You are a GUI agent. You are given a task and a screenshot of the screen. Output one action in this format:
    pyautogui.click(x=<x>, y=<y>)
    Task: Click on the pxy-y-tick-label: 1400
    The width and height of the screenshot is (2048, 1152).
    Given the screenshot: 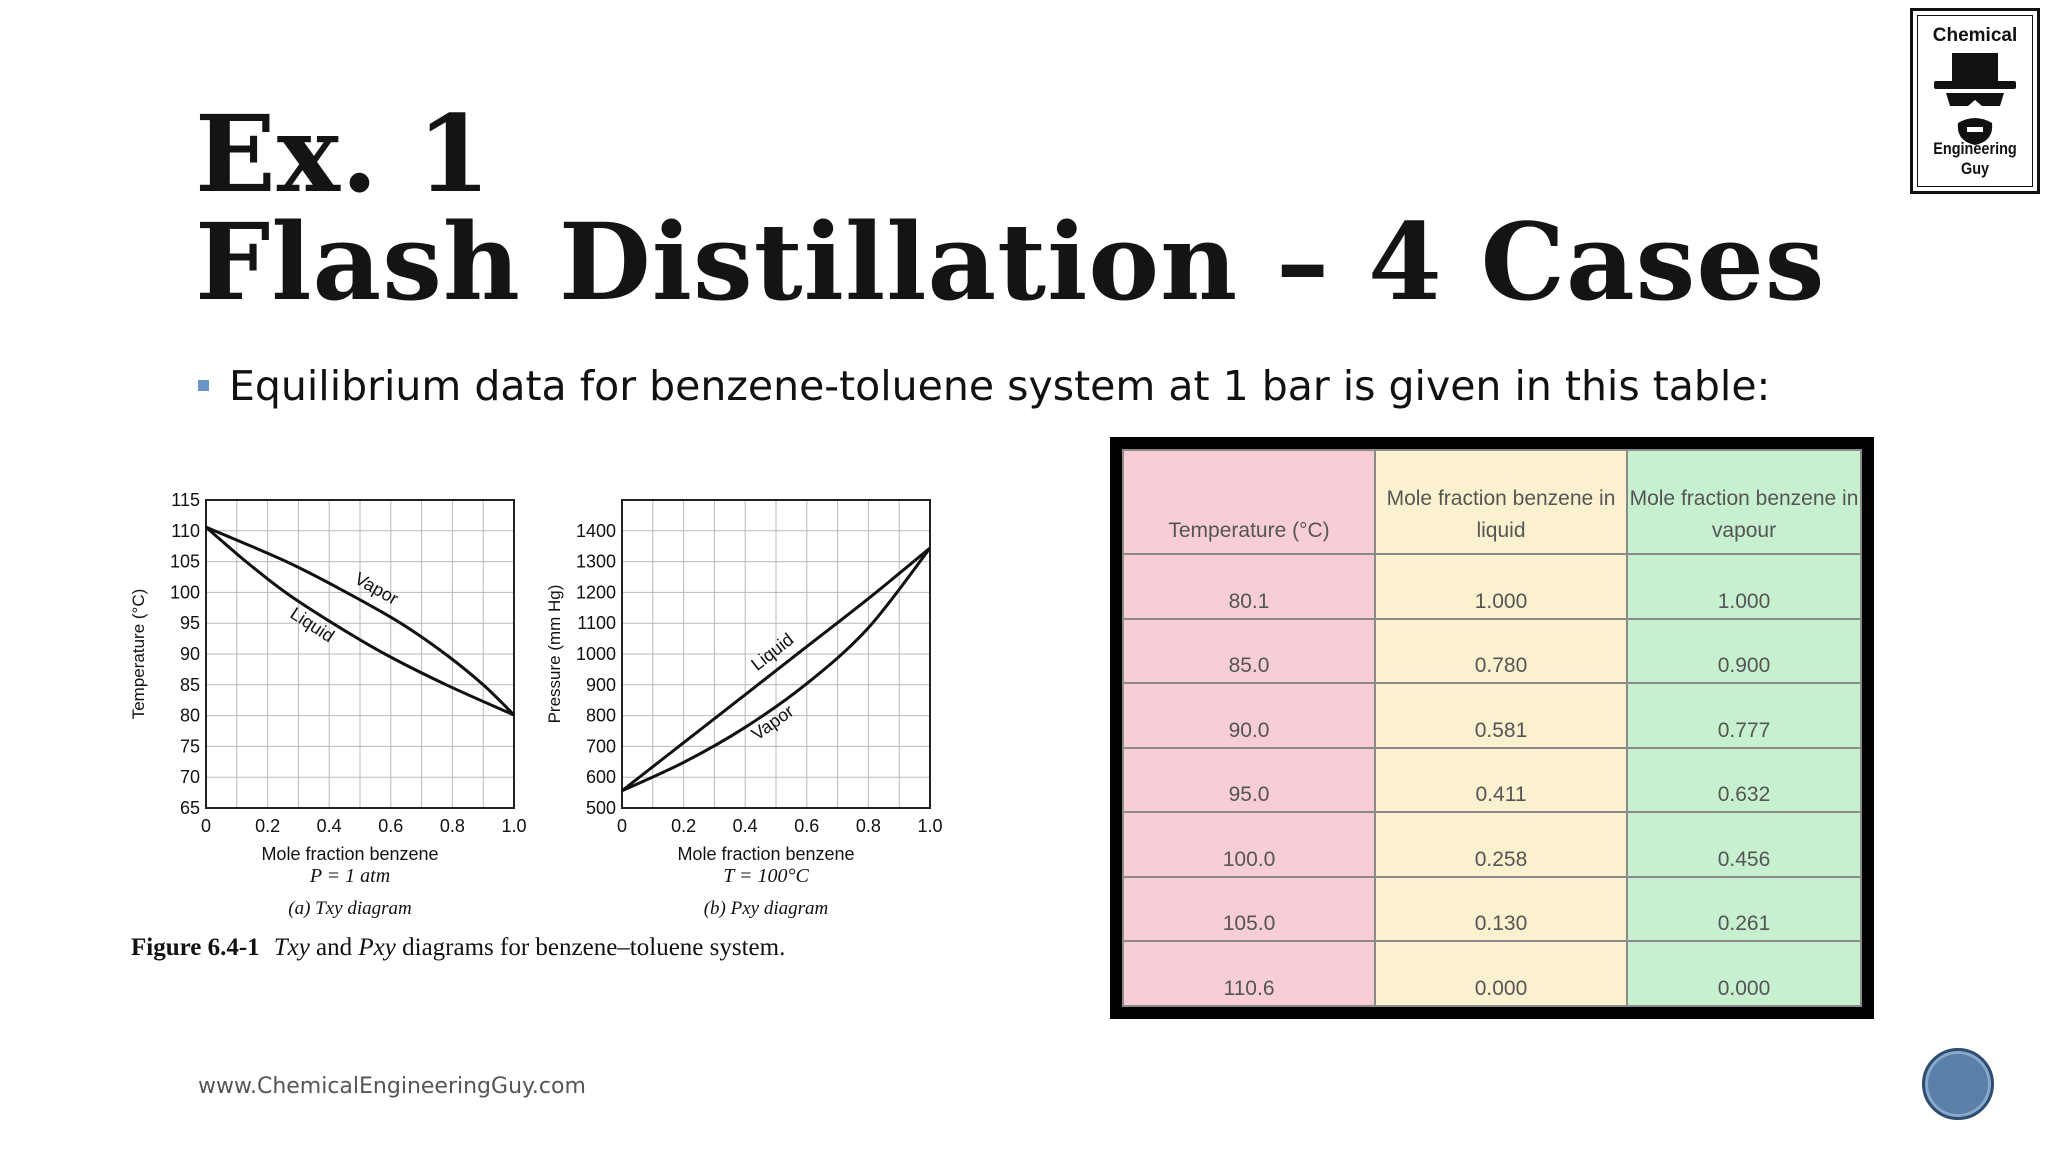 What is the action you would take?
    pyautogui.click(x=596, y=531)
    